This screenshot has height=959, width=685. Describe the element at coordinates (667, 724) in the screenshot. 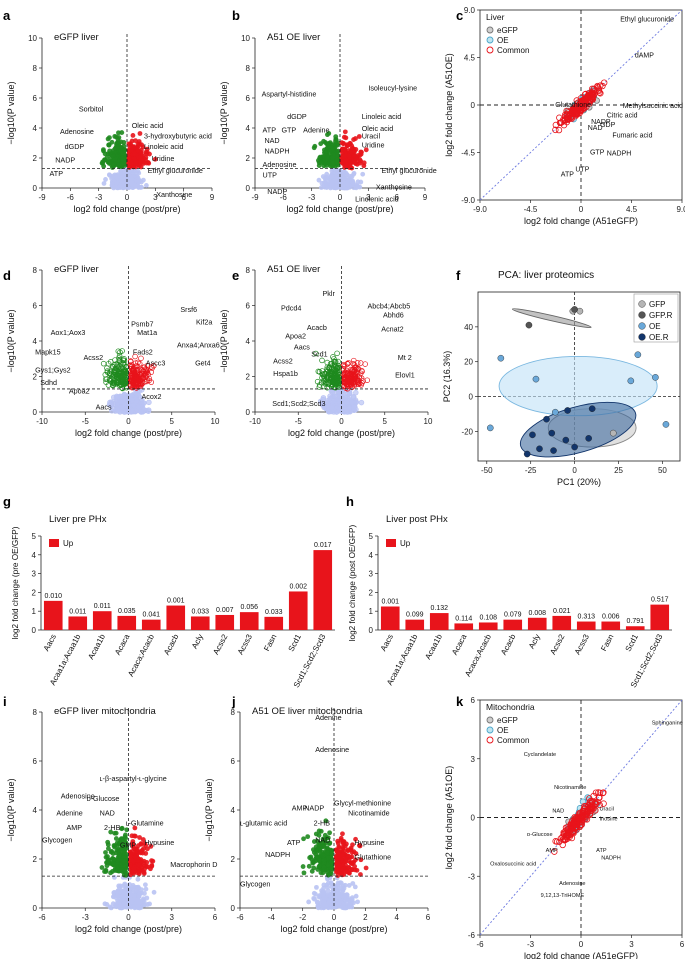

I see `point-annotation: Sphinganine` at that location.